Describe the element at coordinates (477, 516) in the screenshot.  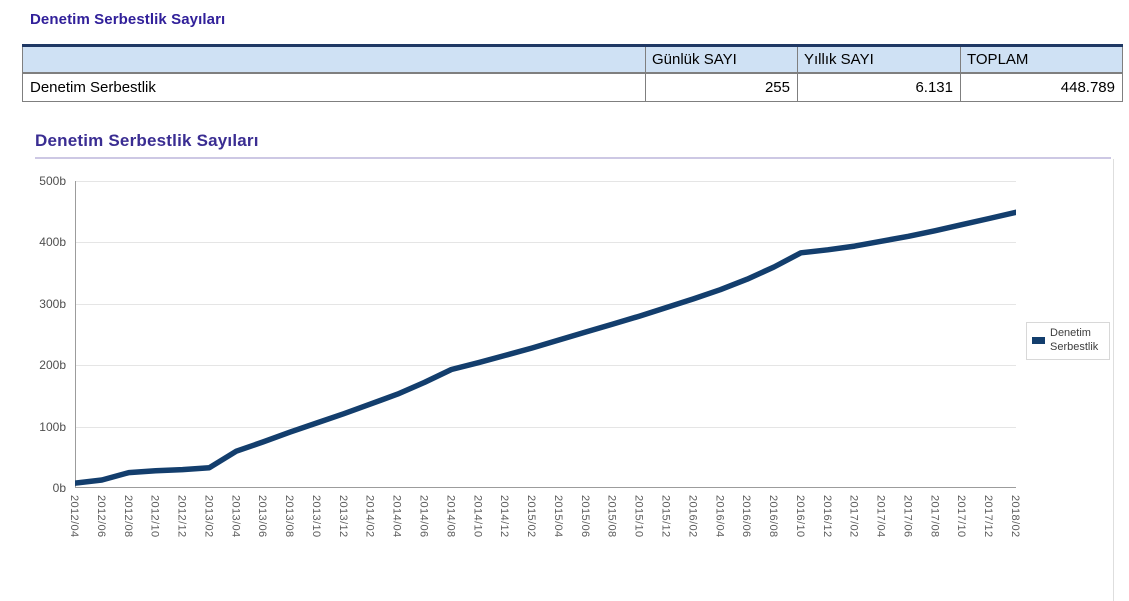
I see `x-tick-label-2014-10: 2014/10` at that location.